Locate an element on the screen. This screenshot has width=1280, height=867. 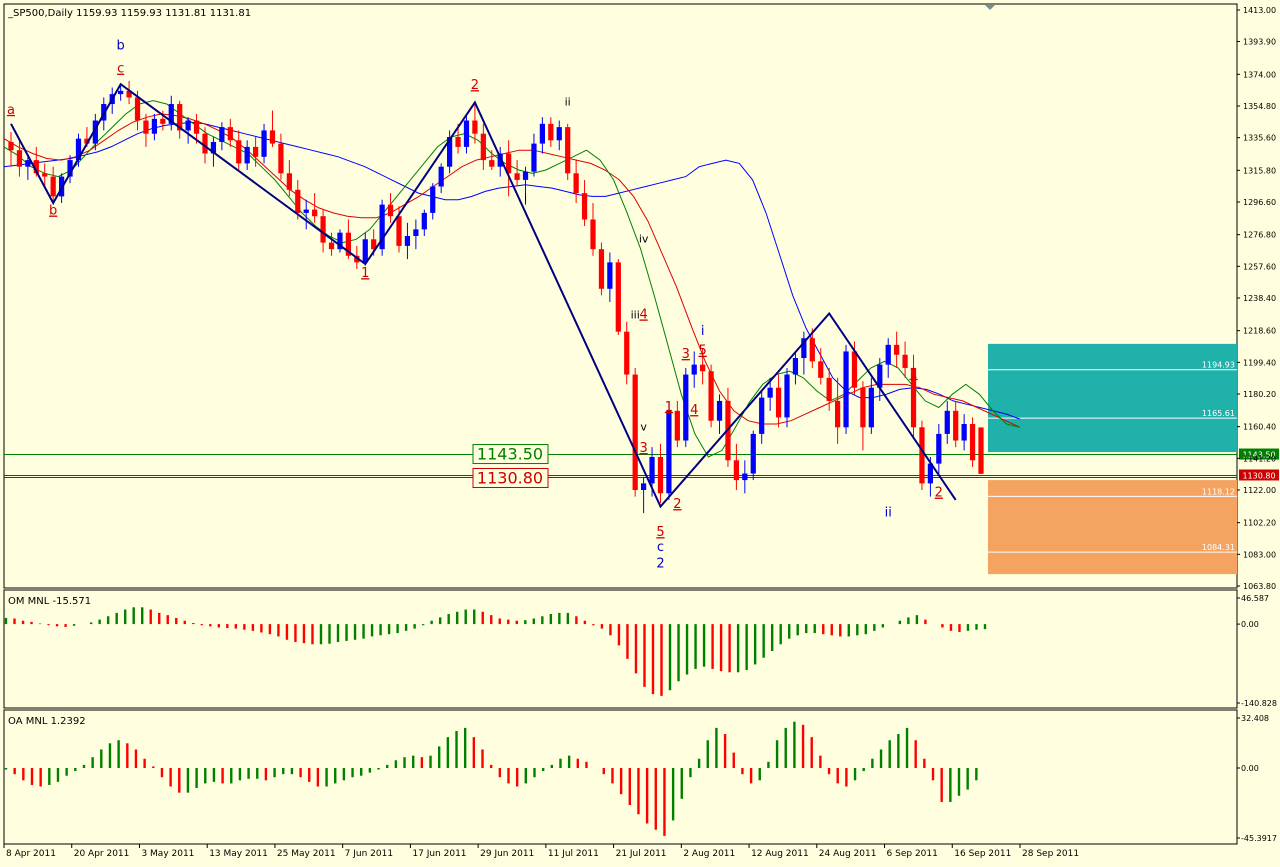
om-histogram: 46.587 0.00 -140.828 is located at coordinates (640, 651).